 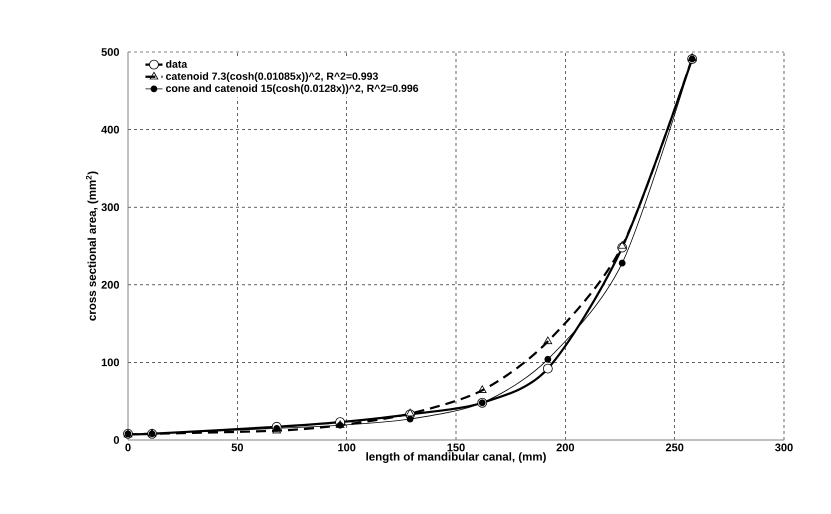 What do you see at coordinates (117, 440) in the screenshot?
I see `y-tick-label: 0` at bounding box center [117, 440].